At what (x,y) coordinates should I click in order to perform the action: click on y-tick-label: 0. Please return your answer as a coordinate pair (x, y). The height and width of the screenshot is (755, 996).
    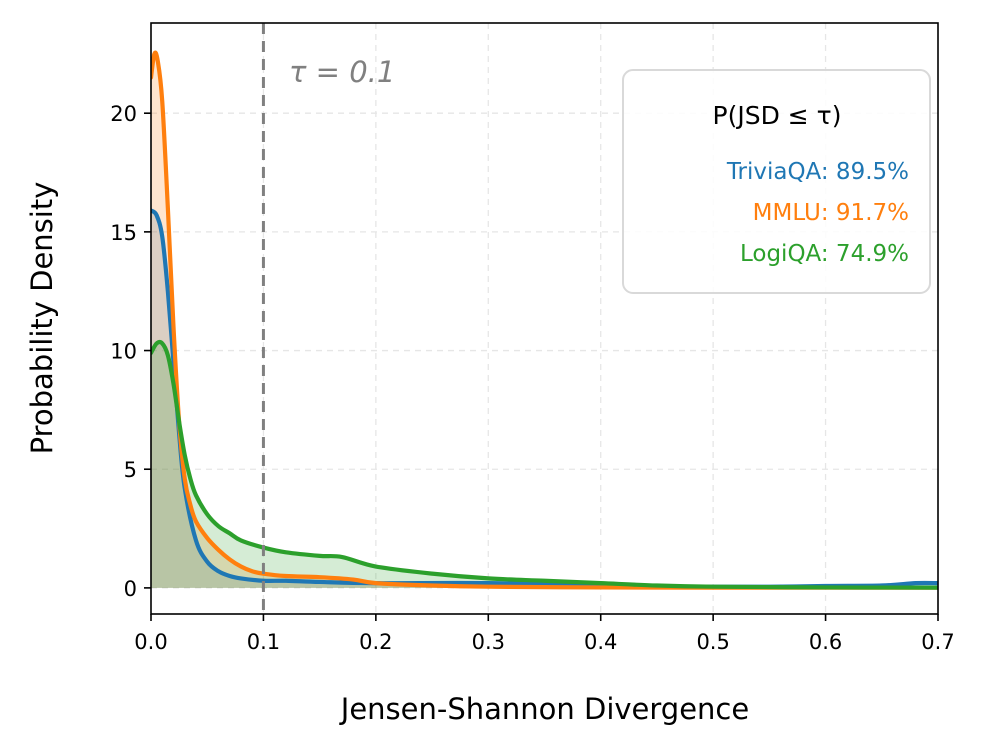
    Looking at the image, I should click on (130, 589).